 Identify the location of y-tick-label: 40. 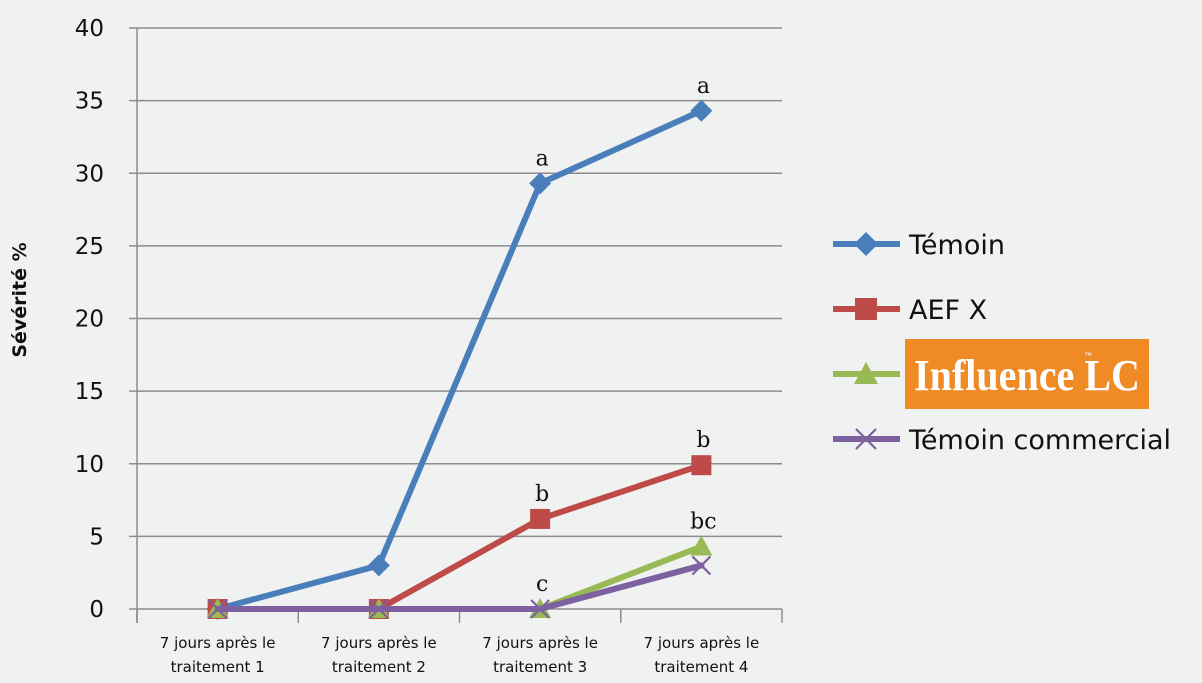
(89, 29).